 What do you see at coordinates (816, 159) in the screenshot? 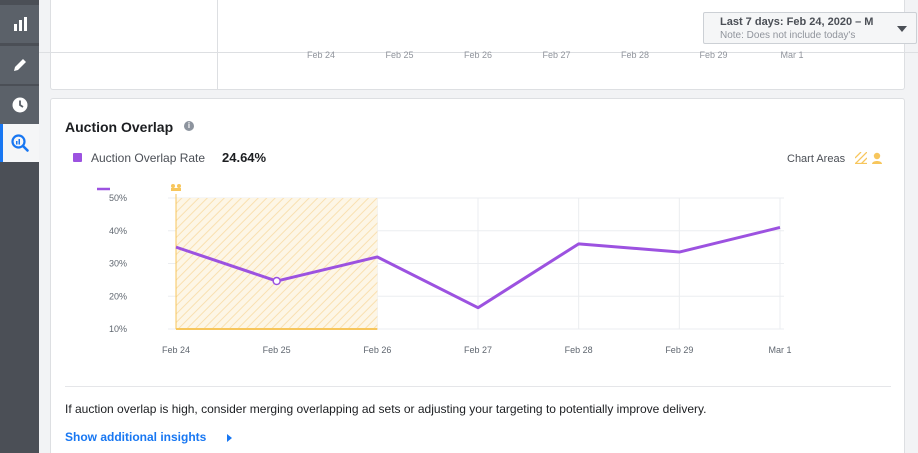
I see `chart-areas-label: Chart Areas` at bounding box center [816, 159].